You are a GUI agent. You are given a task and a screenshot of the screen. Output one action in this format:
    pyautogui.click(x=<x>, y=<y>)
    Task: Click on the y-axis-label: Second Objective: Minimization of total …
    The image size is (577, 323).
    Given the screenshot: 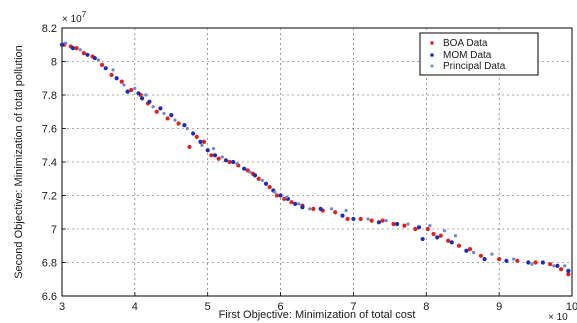 What is the action you would take?
    pyautogui.click(x=19, y=162)
    